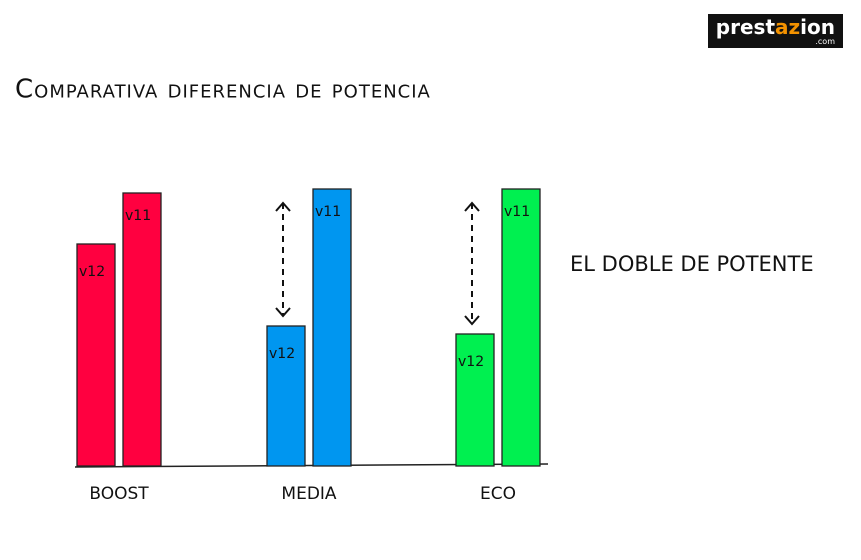 The width and height of the screenshot is (861, 560). What do you see at coordinates (119, 494) in the screenshot?
I see `x-tick-label: BOOST` at bounding box center [119, 494].